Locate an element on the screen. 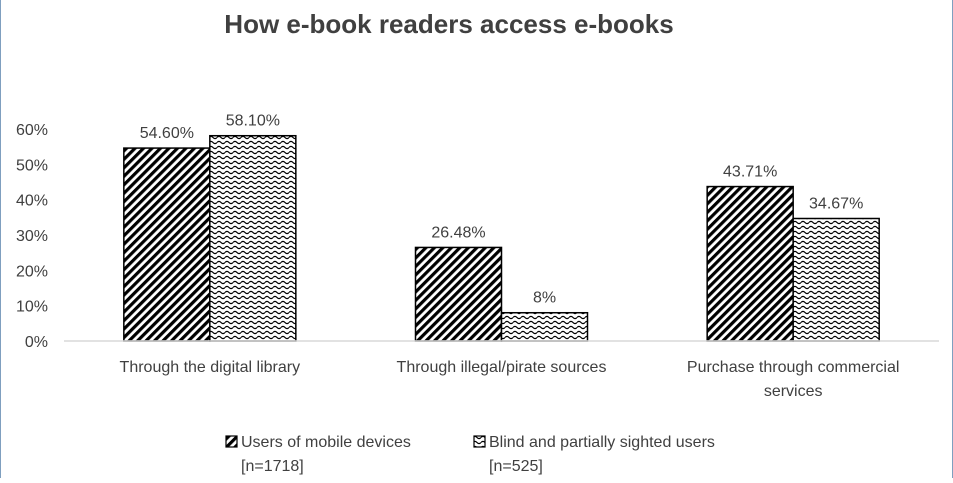 The image size is (953, 483). x-tick-label: Through illegal/pirate sources is located at coordinates (502, 367).